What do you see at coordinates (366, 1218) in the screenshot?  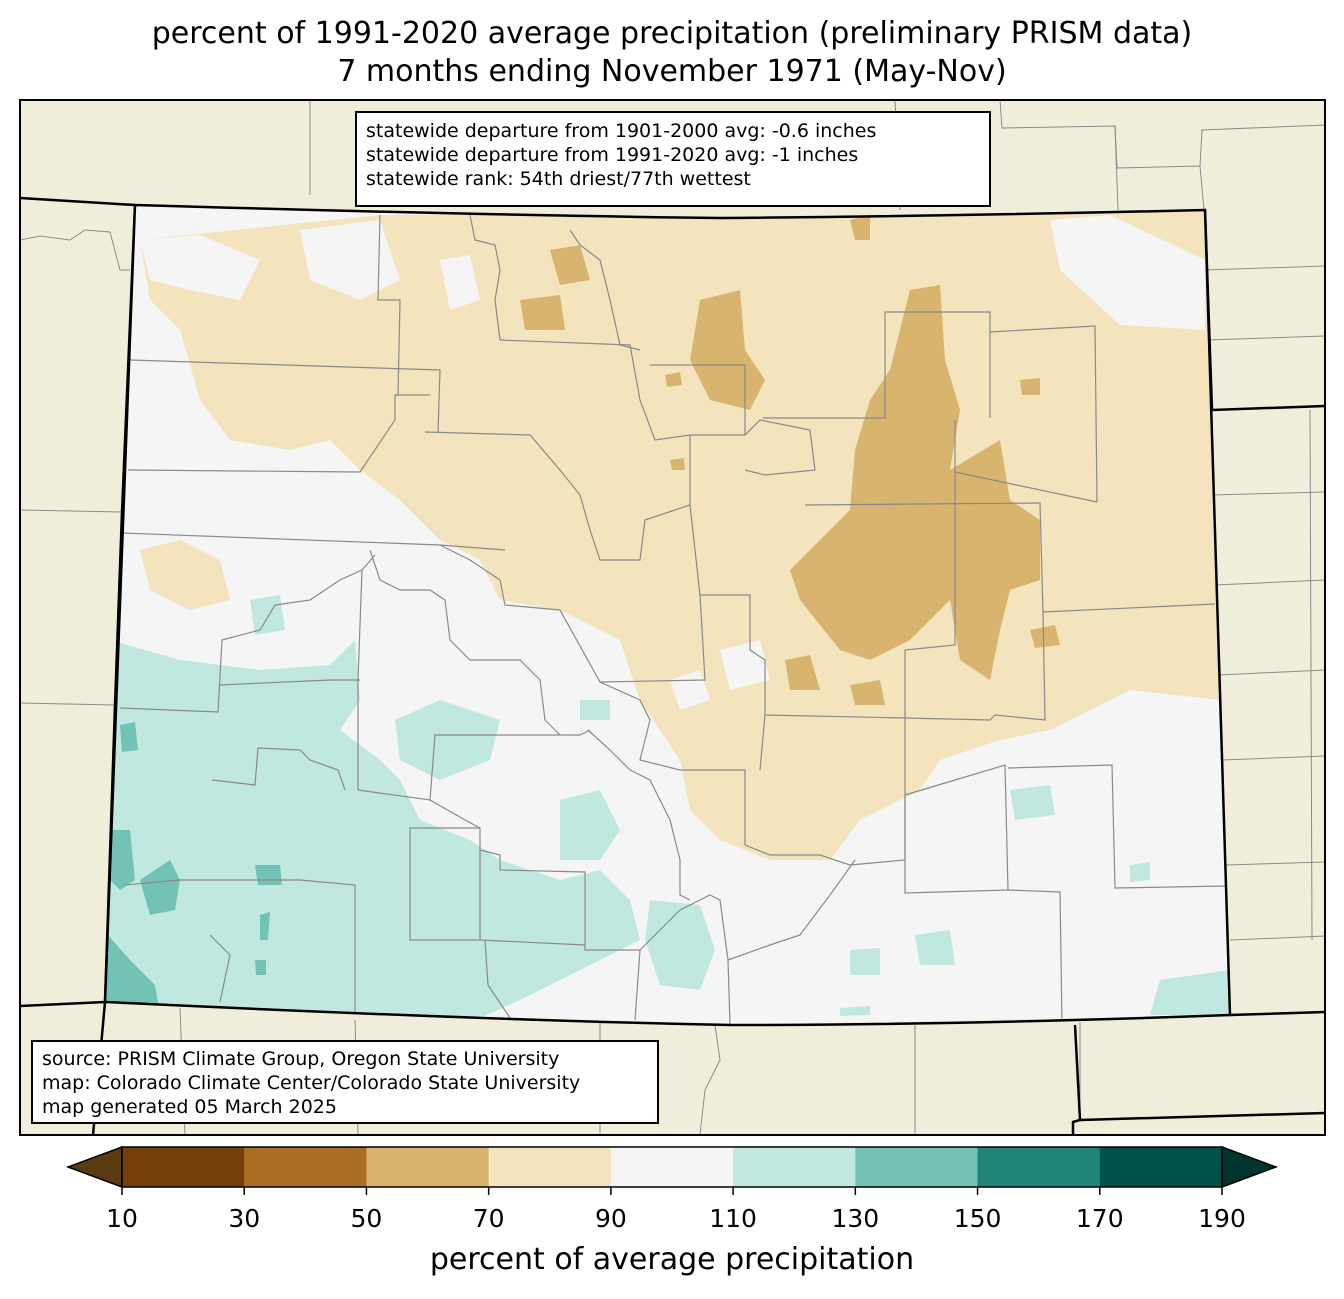 I see `colorbar-tick-label: 50` at bounding box center [366, 1218].